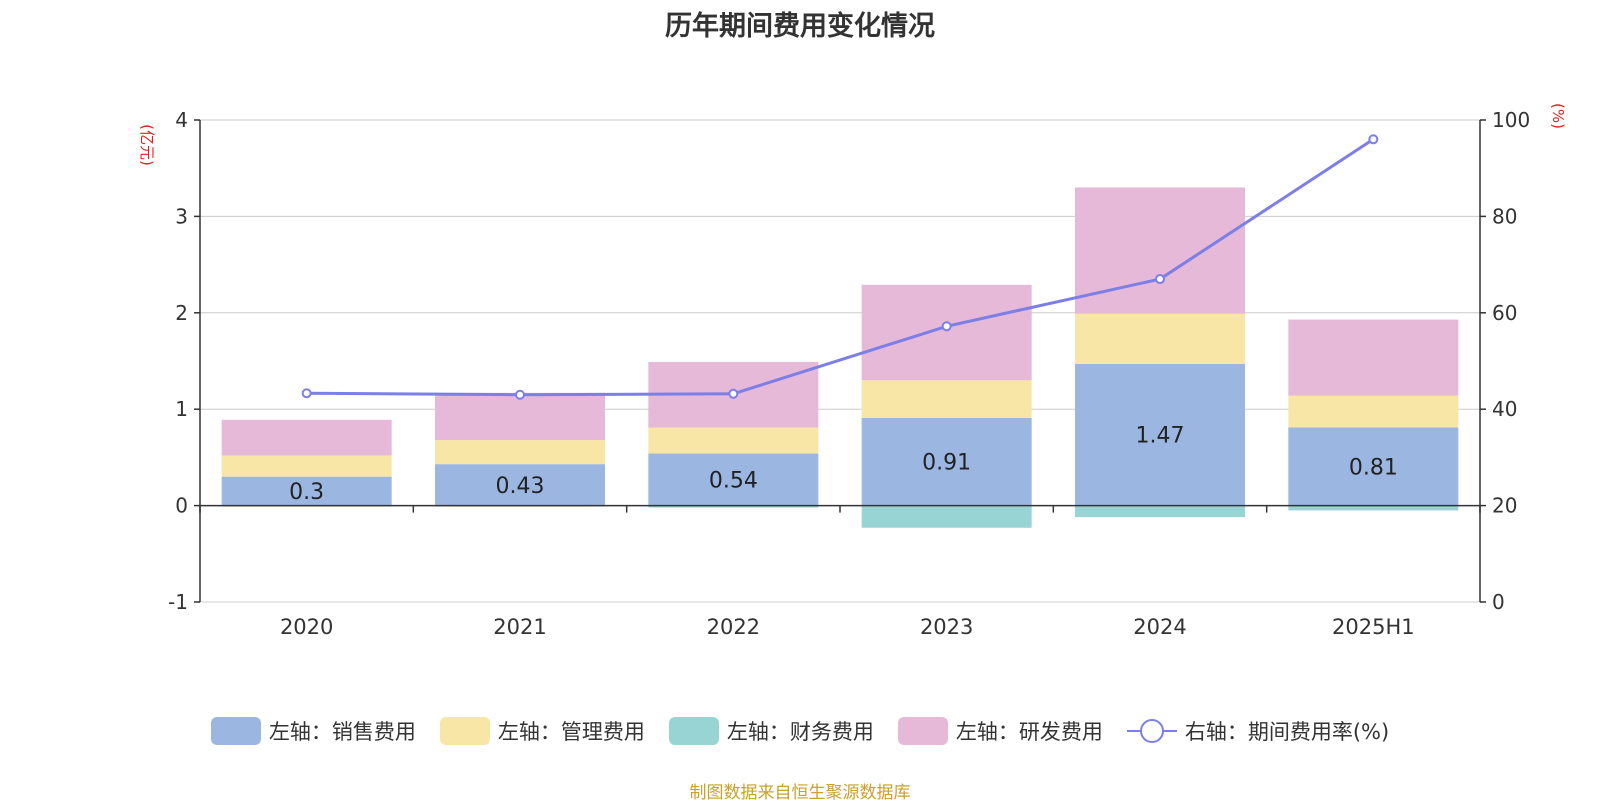 The image size is (1600, 803). What do you see at coordinates (181, 506) in the screenshot?
I see `y-left-tick-label: 0` at bounding box center [181, 506].